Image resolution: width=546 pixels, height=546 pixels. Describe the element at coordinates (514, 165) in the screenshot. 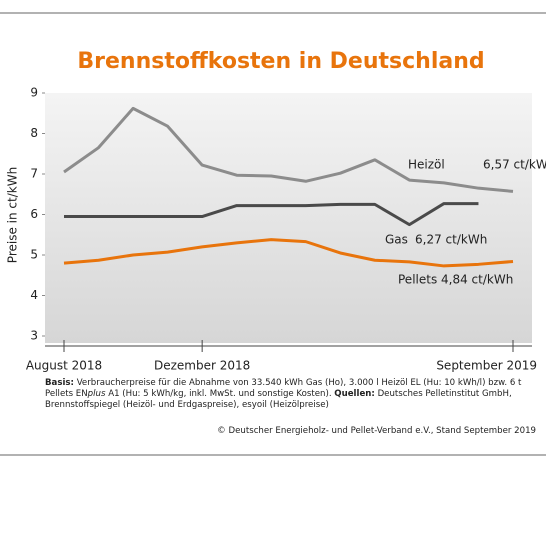

I see `series-end-label: 6,57 ct/kWh` at that location.